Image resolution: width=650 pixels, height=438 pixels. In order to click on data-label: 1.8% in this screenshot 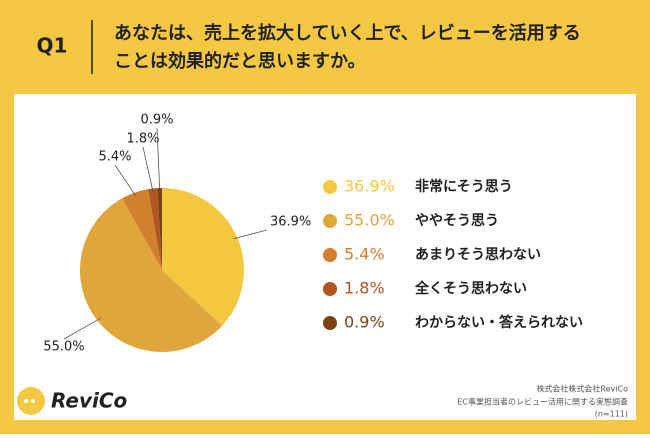, I will do `click(142, 139)`.